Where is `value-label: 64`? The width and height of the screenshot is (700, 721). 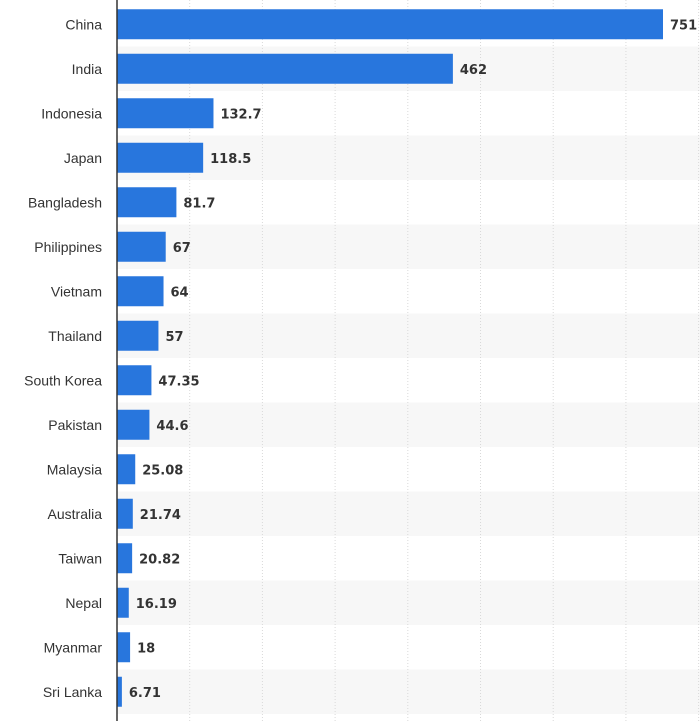 value-label: 64 is located at coordinates (180, 292).